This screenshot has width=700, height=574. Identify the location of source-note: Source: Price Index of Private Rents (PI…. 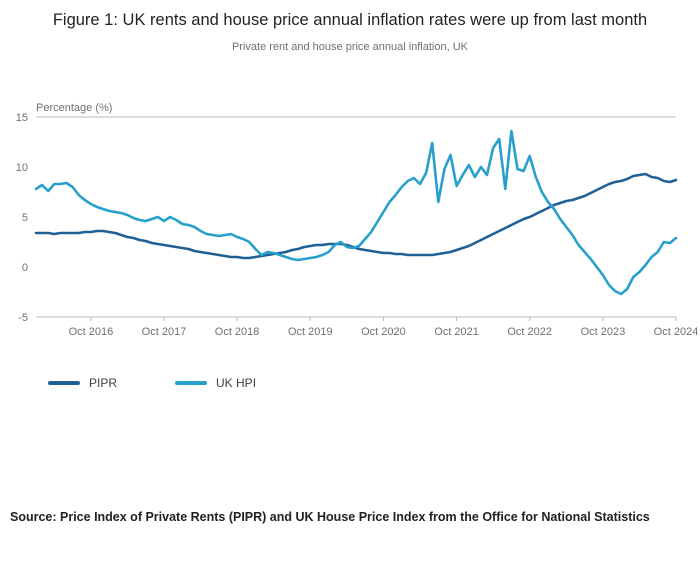
(330, 517).